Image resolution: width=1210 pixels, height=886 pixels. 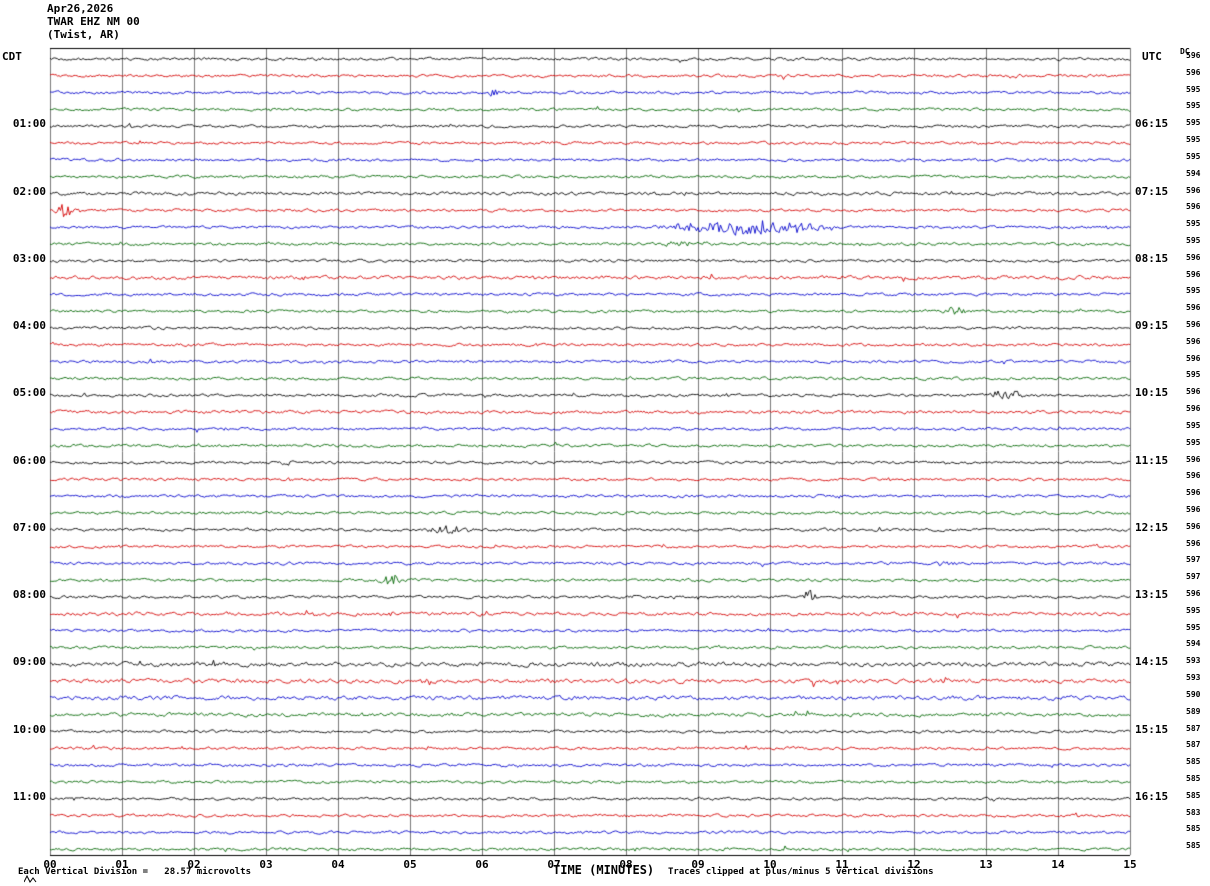 I want to click on x-axis-title: TIME (MINUTES), so click(x=604, y=870).